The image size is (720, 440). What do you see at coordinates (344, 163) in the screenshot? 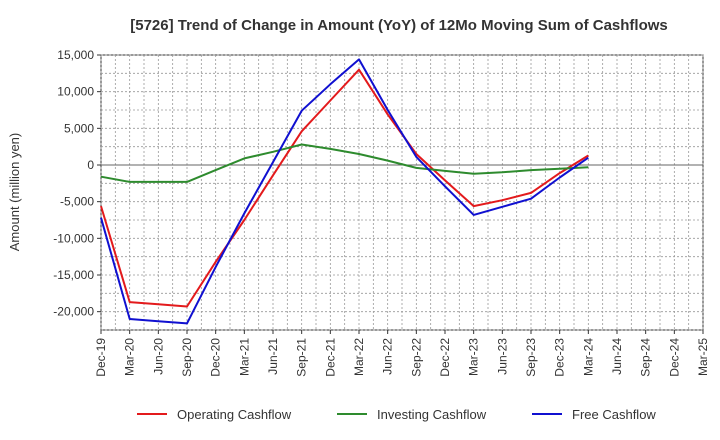
I see `investing-cashflow-line` at bounding box center [344, 163].